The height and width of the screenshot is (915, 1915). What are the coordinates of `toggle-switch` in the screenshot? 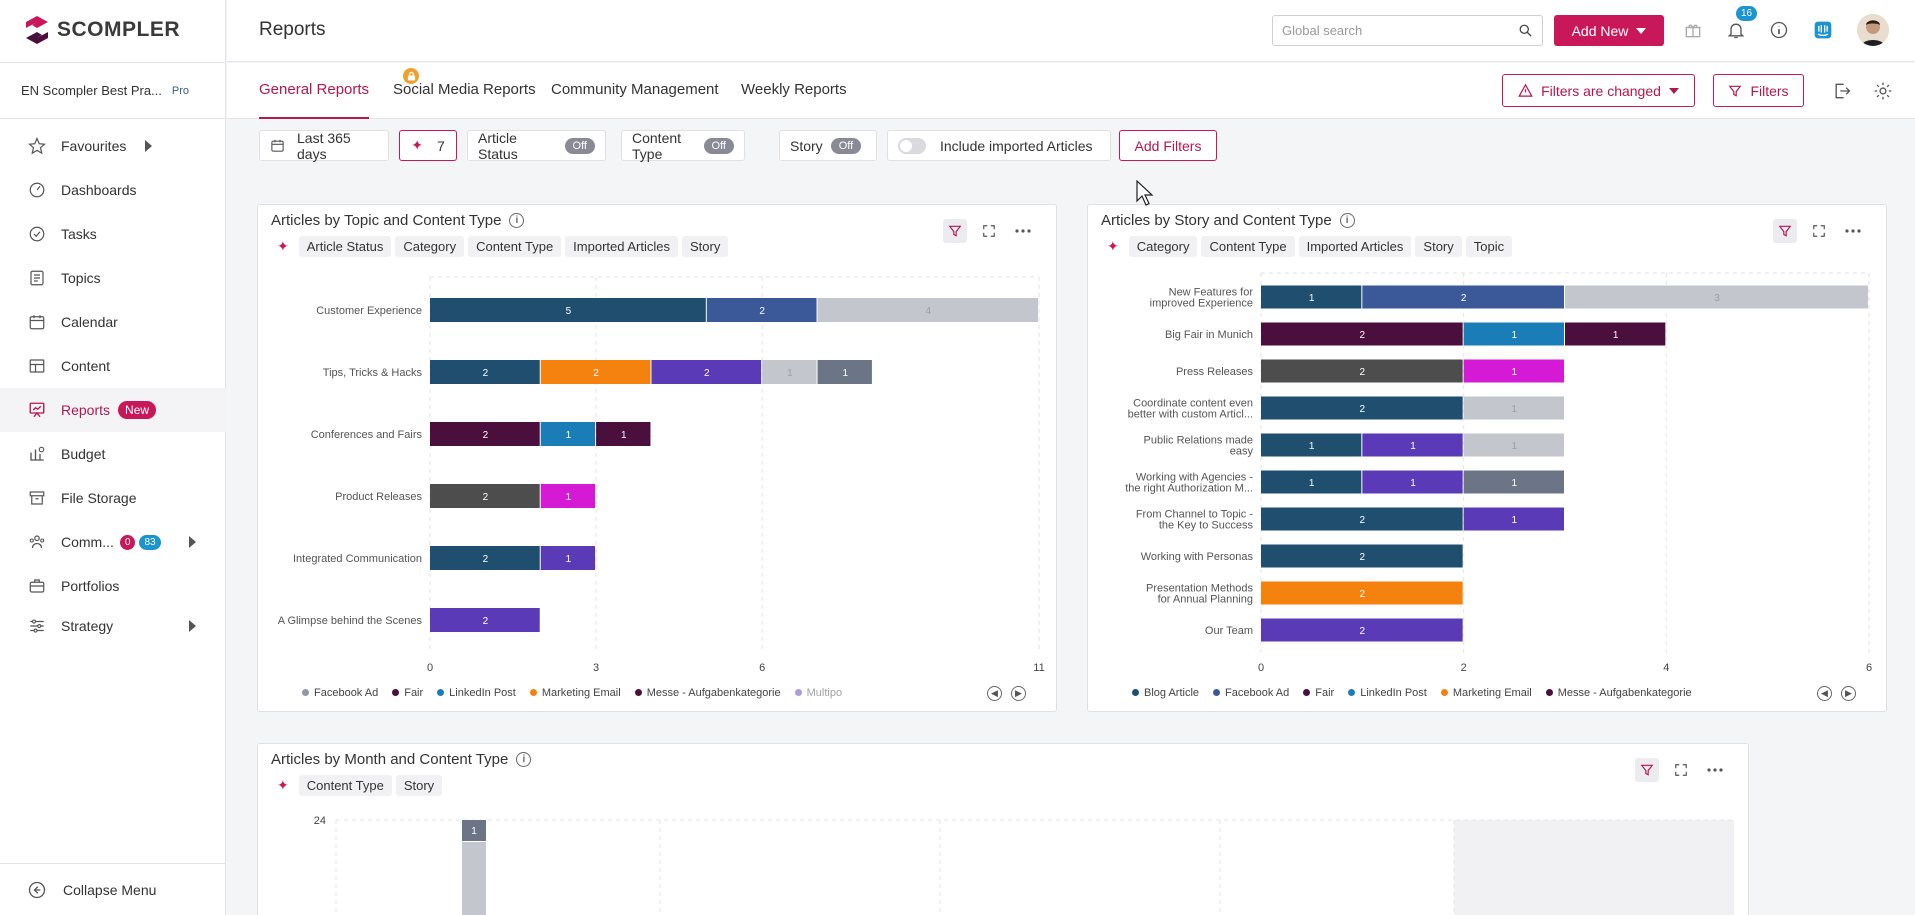 It's located at (912, 145).